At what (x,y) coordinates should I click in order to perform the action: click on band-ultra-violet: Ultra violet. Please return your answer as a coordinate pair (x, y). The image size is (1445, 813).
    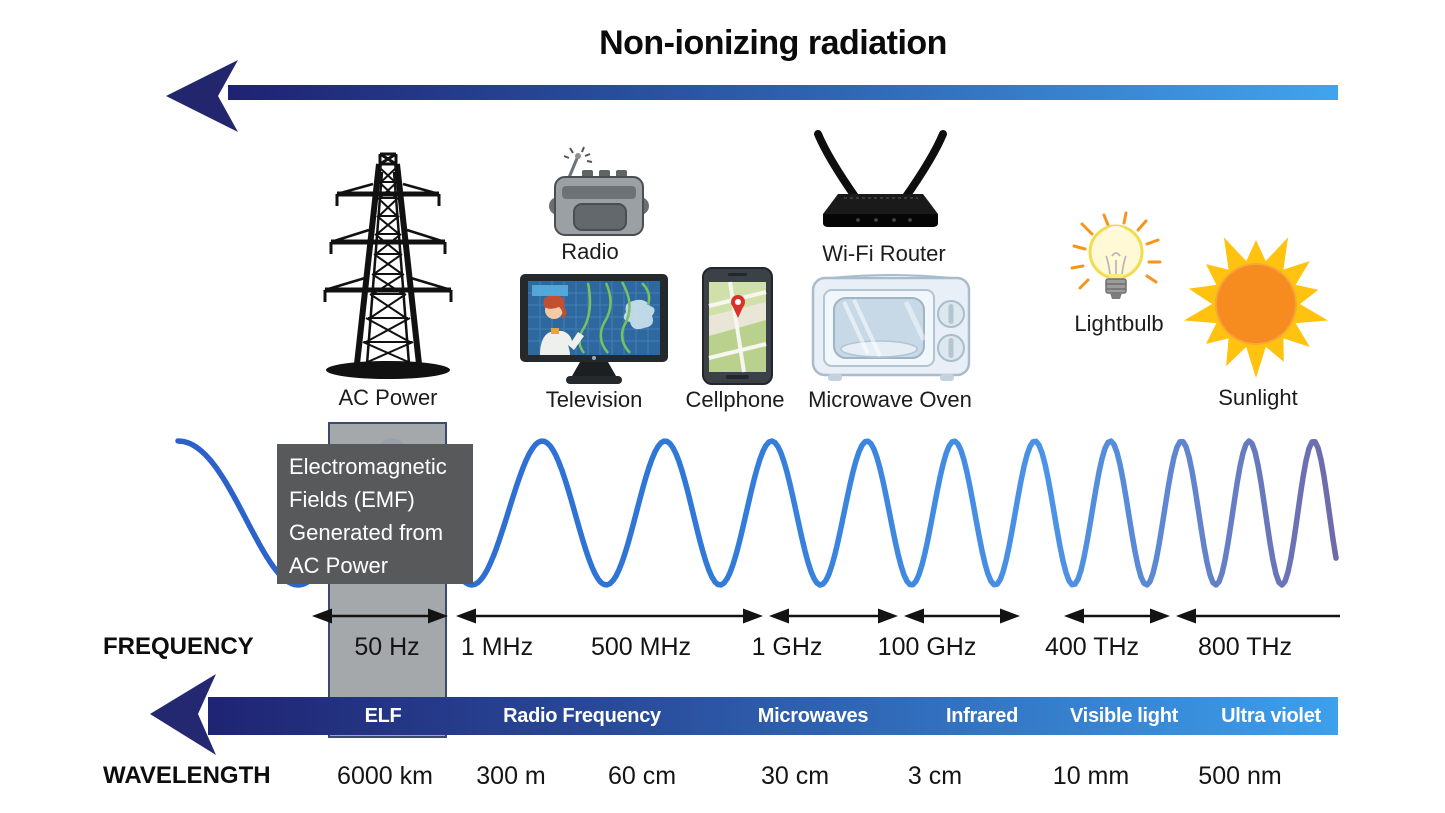
    Looking at the image, I should click on (1271, 716).